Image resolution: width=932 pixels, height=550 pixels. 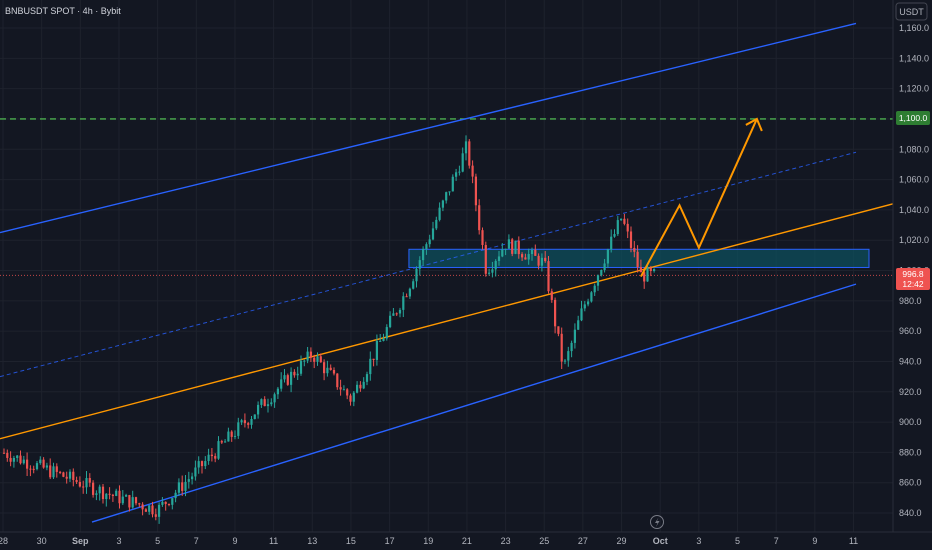 I want to click on symbol-title: BNBUSDT SPOT · 4h · Bybit, so click(x=63, y=11).